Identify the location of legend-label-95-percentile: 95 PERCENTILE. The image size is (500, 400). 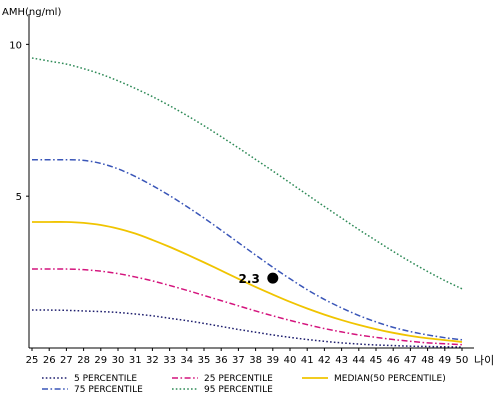
(238, 390).